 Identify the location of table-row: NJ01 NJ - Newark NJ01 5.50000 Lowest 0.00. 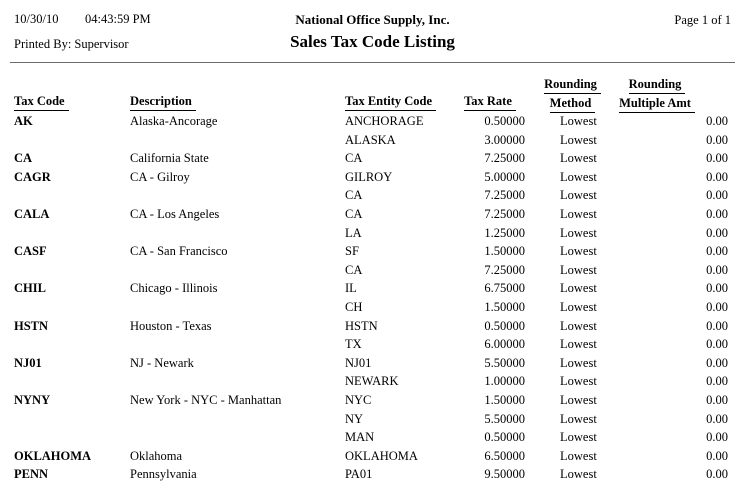
(371, 363).